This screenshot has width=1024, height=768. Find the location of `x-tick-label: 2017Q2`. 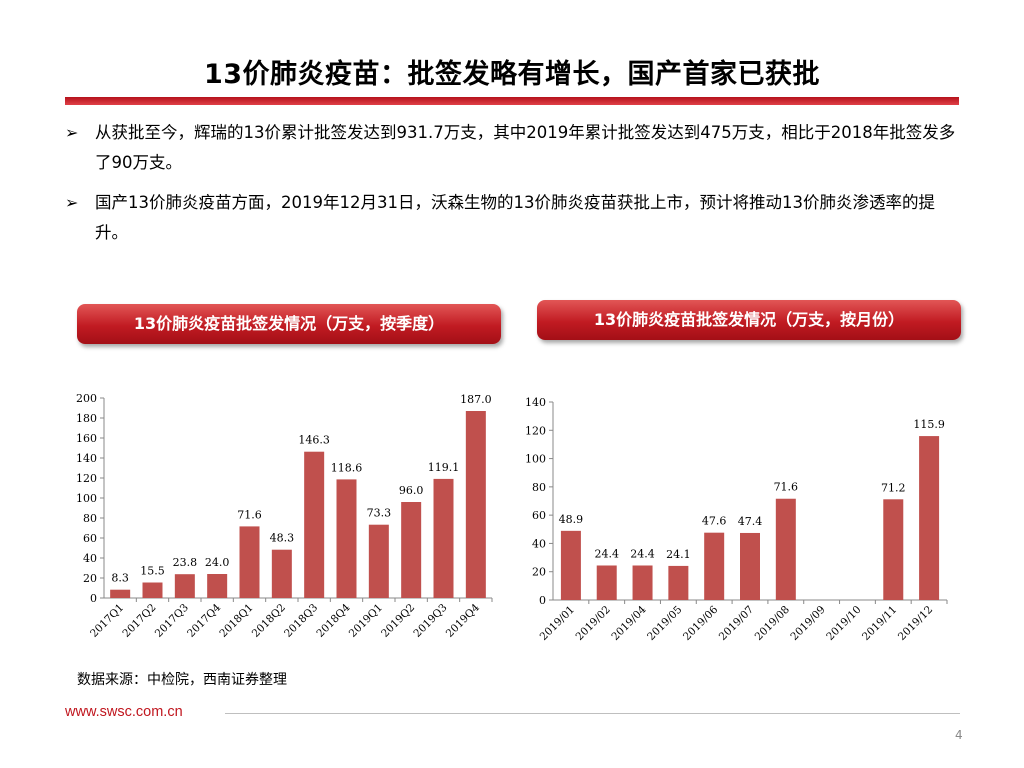

x-tick-label: 2017Q2 is located at coordinates (139, 621).